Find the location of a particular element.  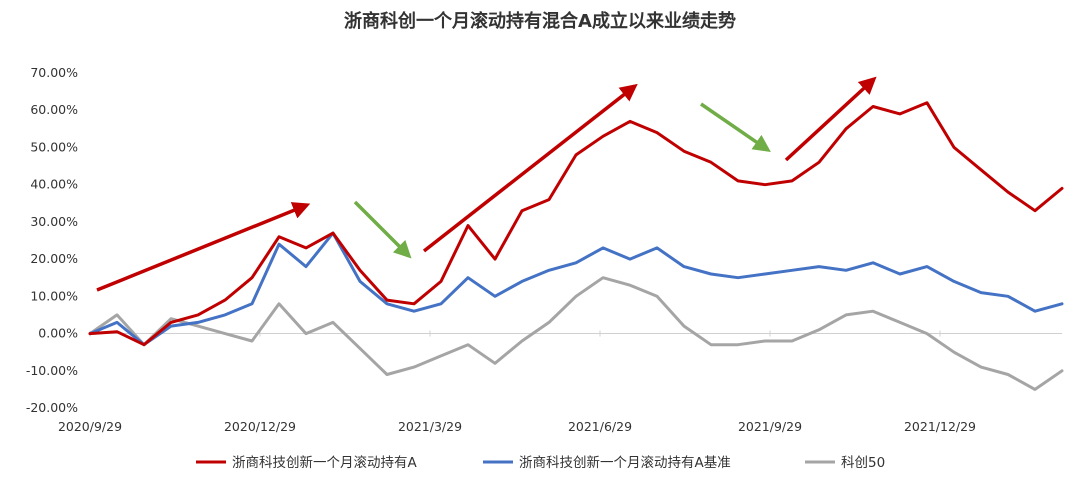

y-tick-label: 50.00% is located at coordinates (54, 146).